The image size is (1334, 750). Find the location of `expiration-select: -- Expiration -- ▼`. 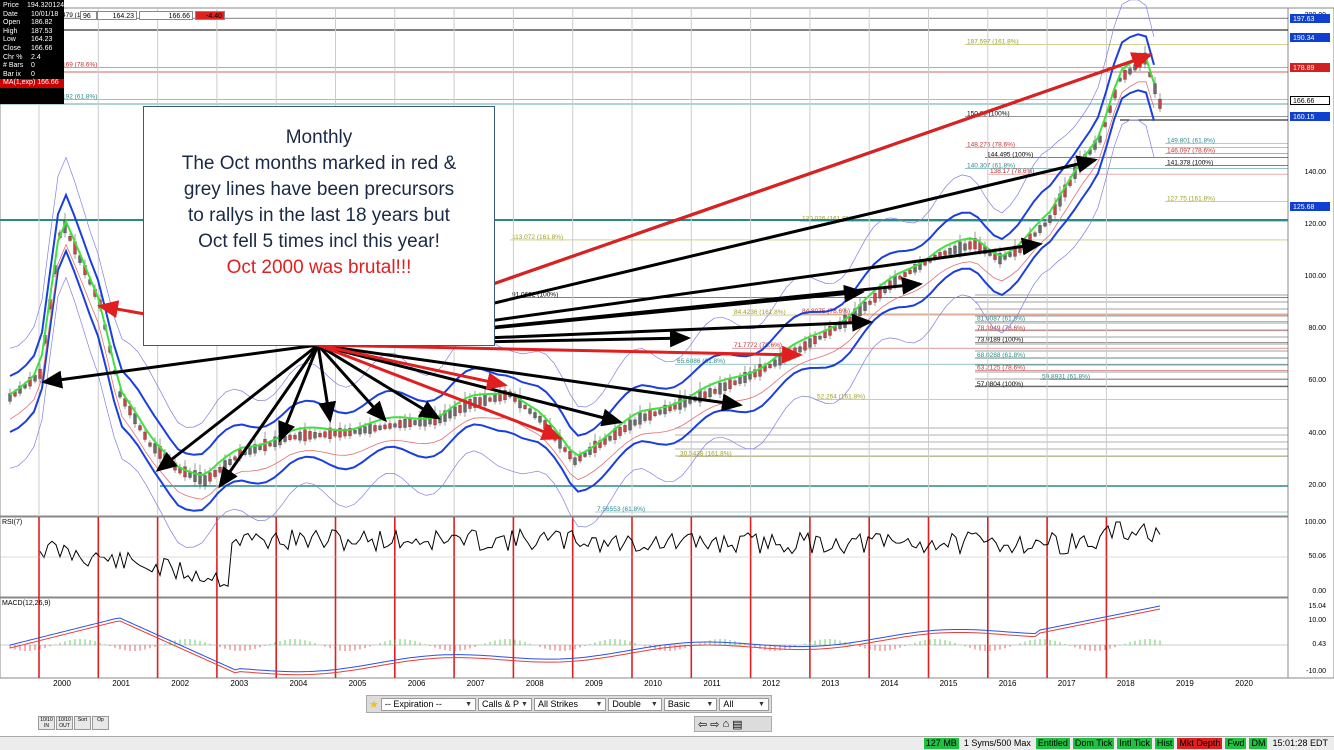

expiration-select: -- Expiration -- ▼ is located at coordinates (428, 704).